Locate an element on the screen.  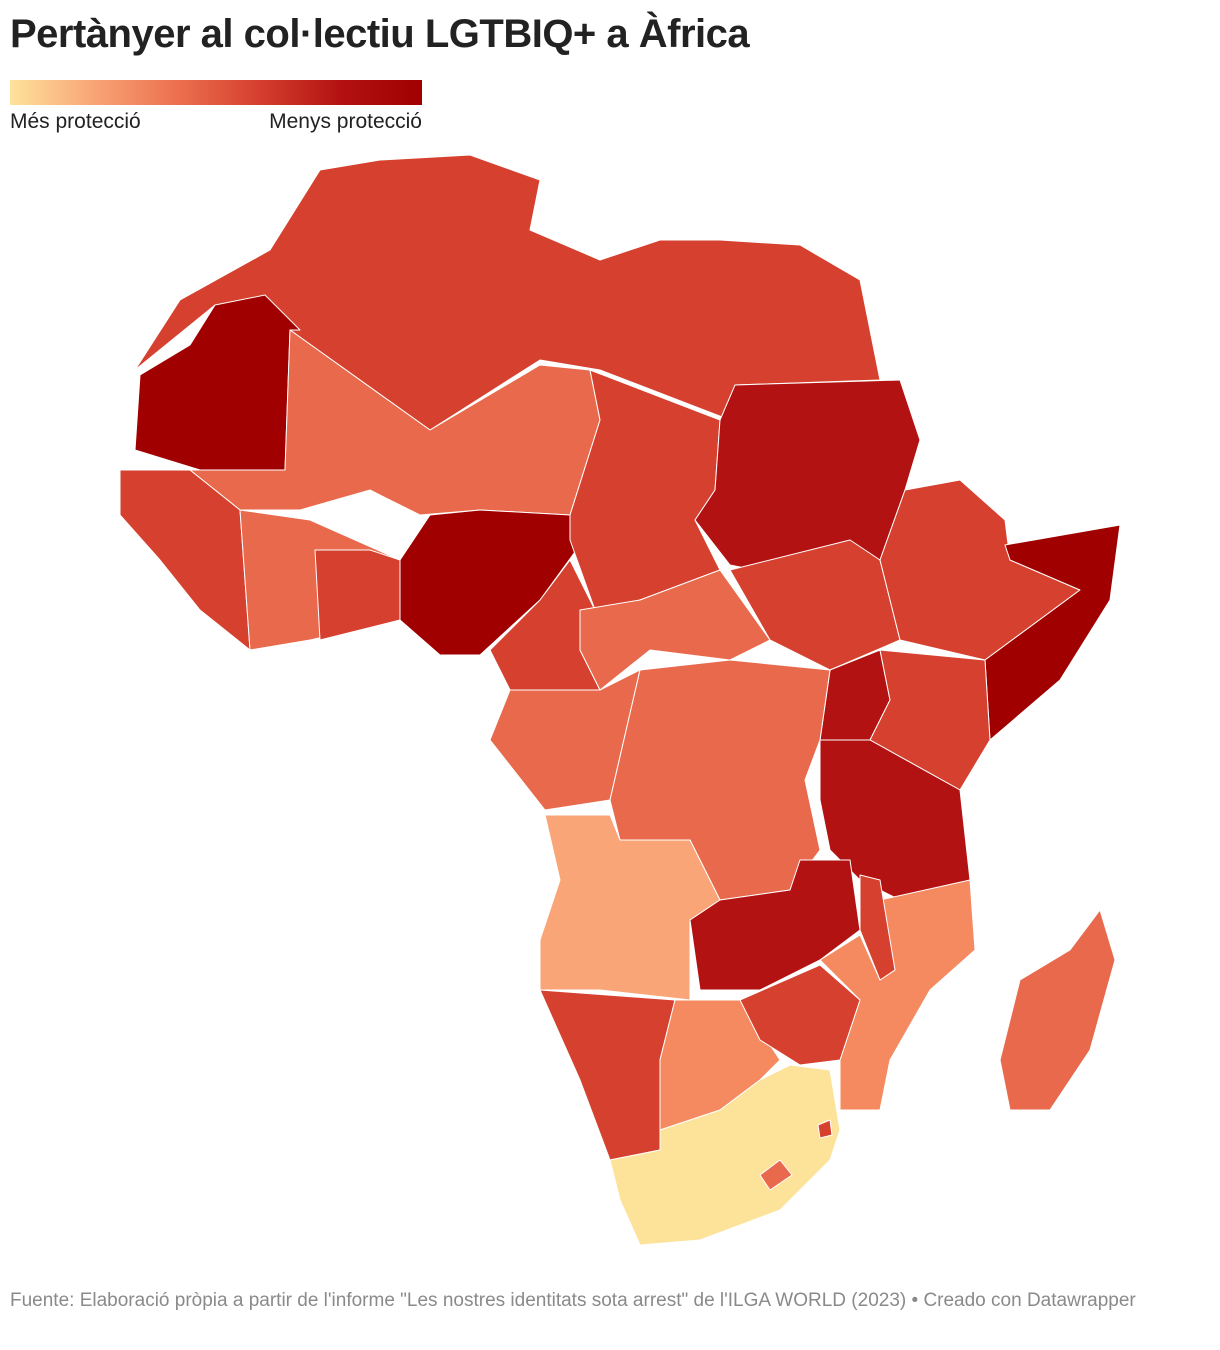
legend-low-label: Més protecció is located at coordinates (75, 121).